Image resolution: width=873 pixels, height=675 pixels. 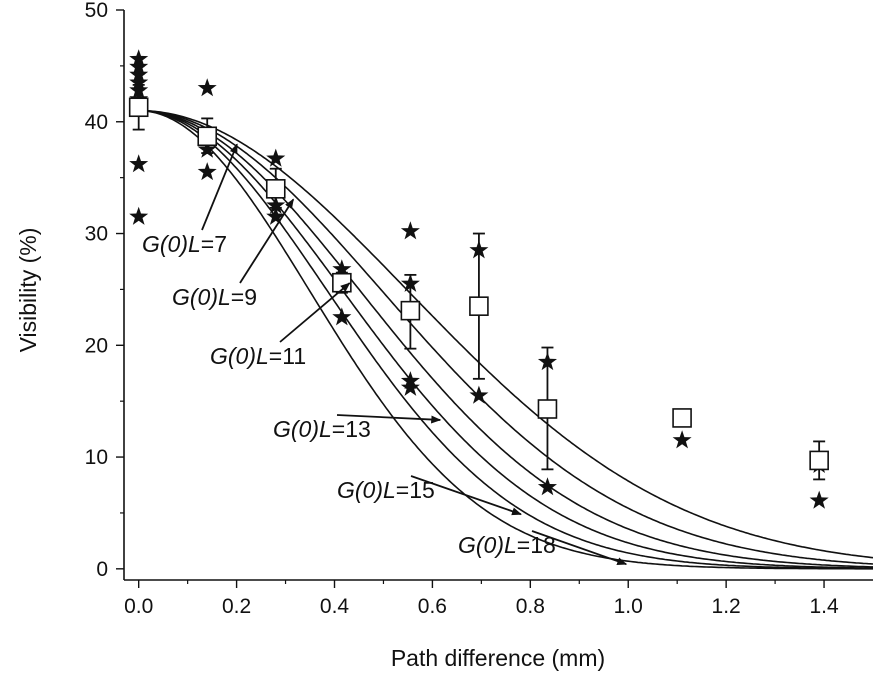 What do you see at coordinates (498, 658) in the screenshot?
I see `x-axis-title: Path difference (mm)` at bounding box center [498, 658].